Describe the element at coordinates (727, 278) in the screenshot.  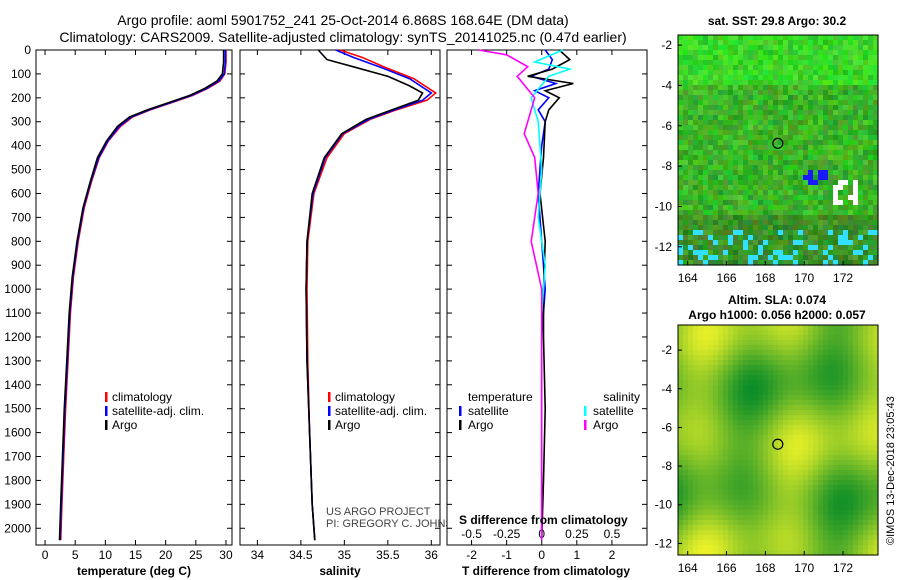
I see `map-x-tick-label: 166` at that location.